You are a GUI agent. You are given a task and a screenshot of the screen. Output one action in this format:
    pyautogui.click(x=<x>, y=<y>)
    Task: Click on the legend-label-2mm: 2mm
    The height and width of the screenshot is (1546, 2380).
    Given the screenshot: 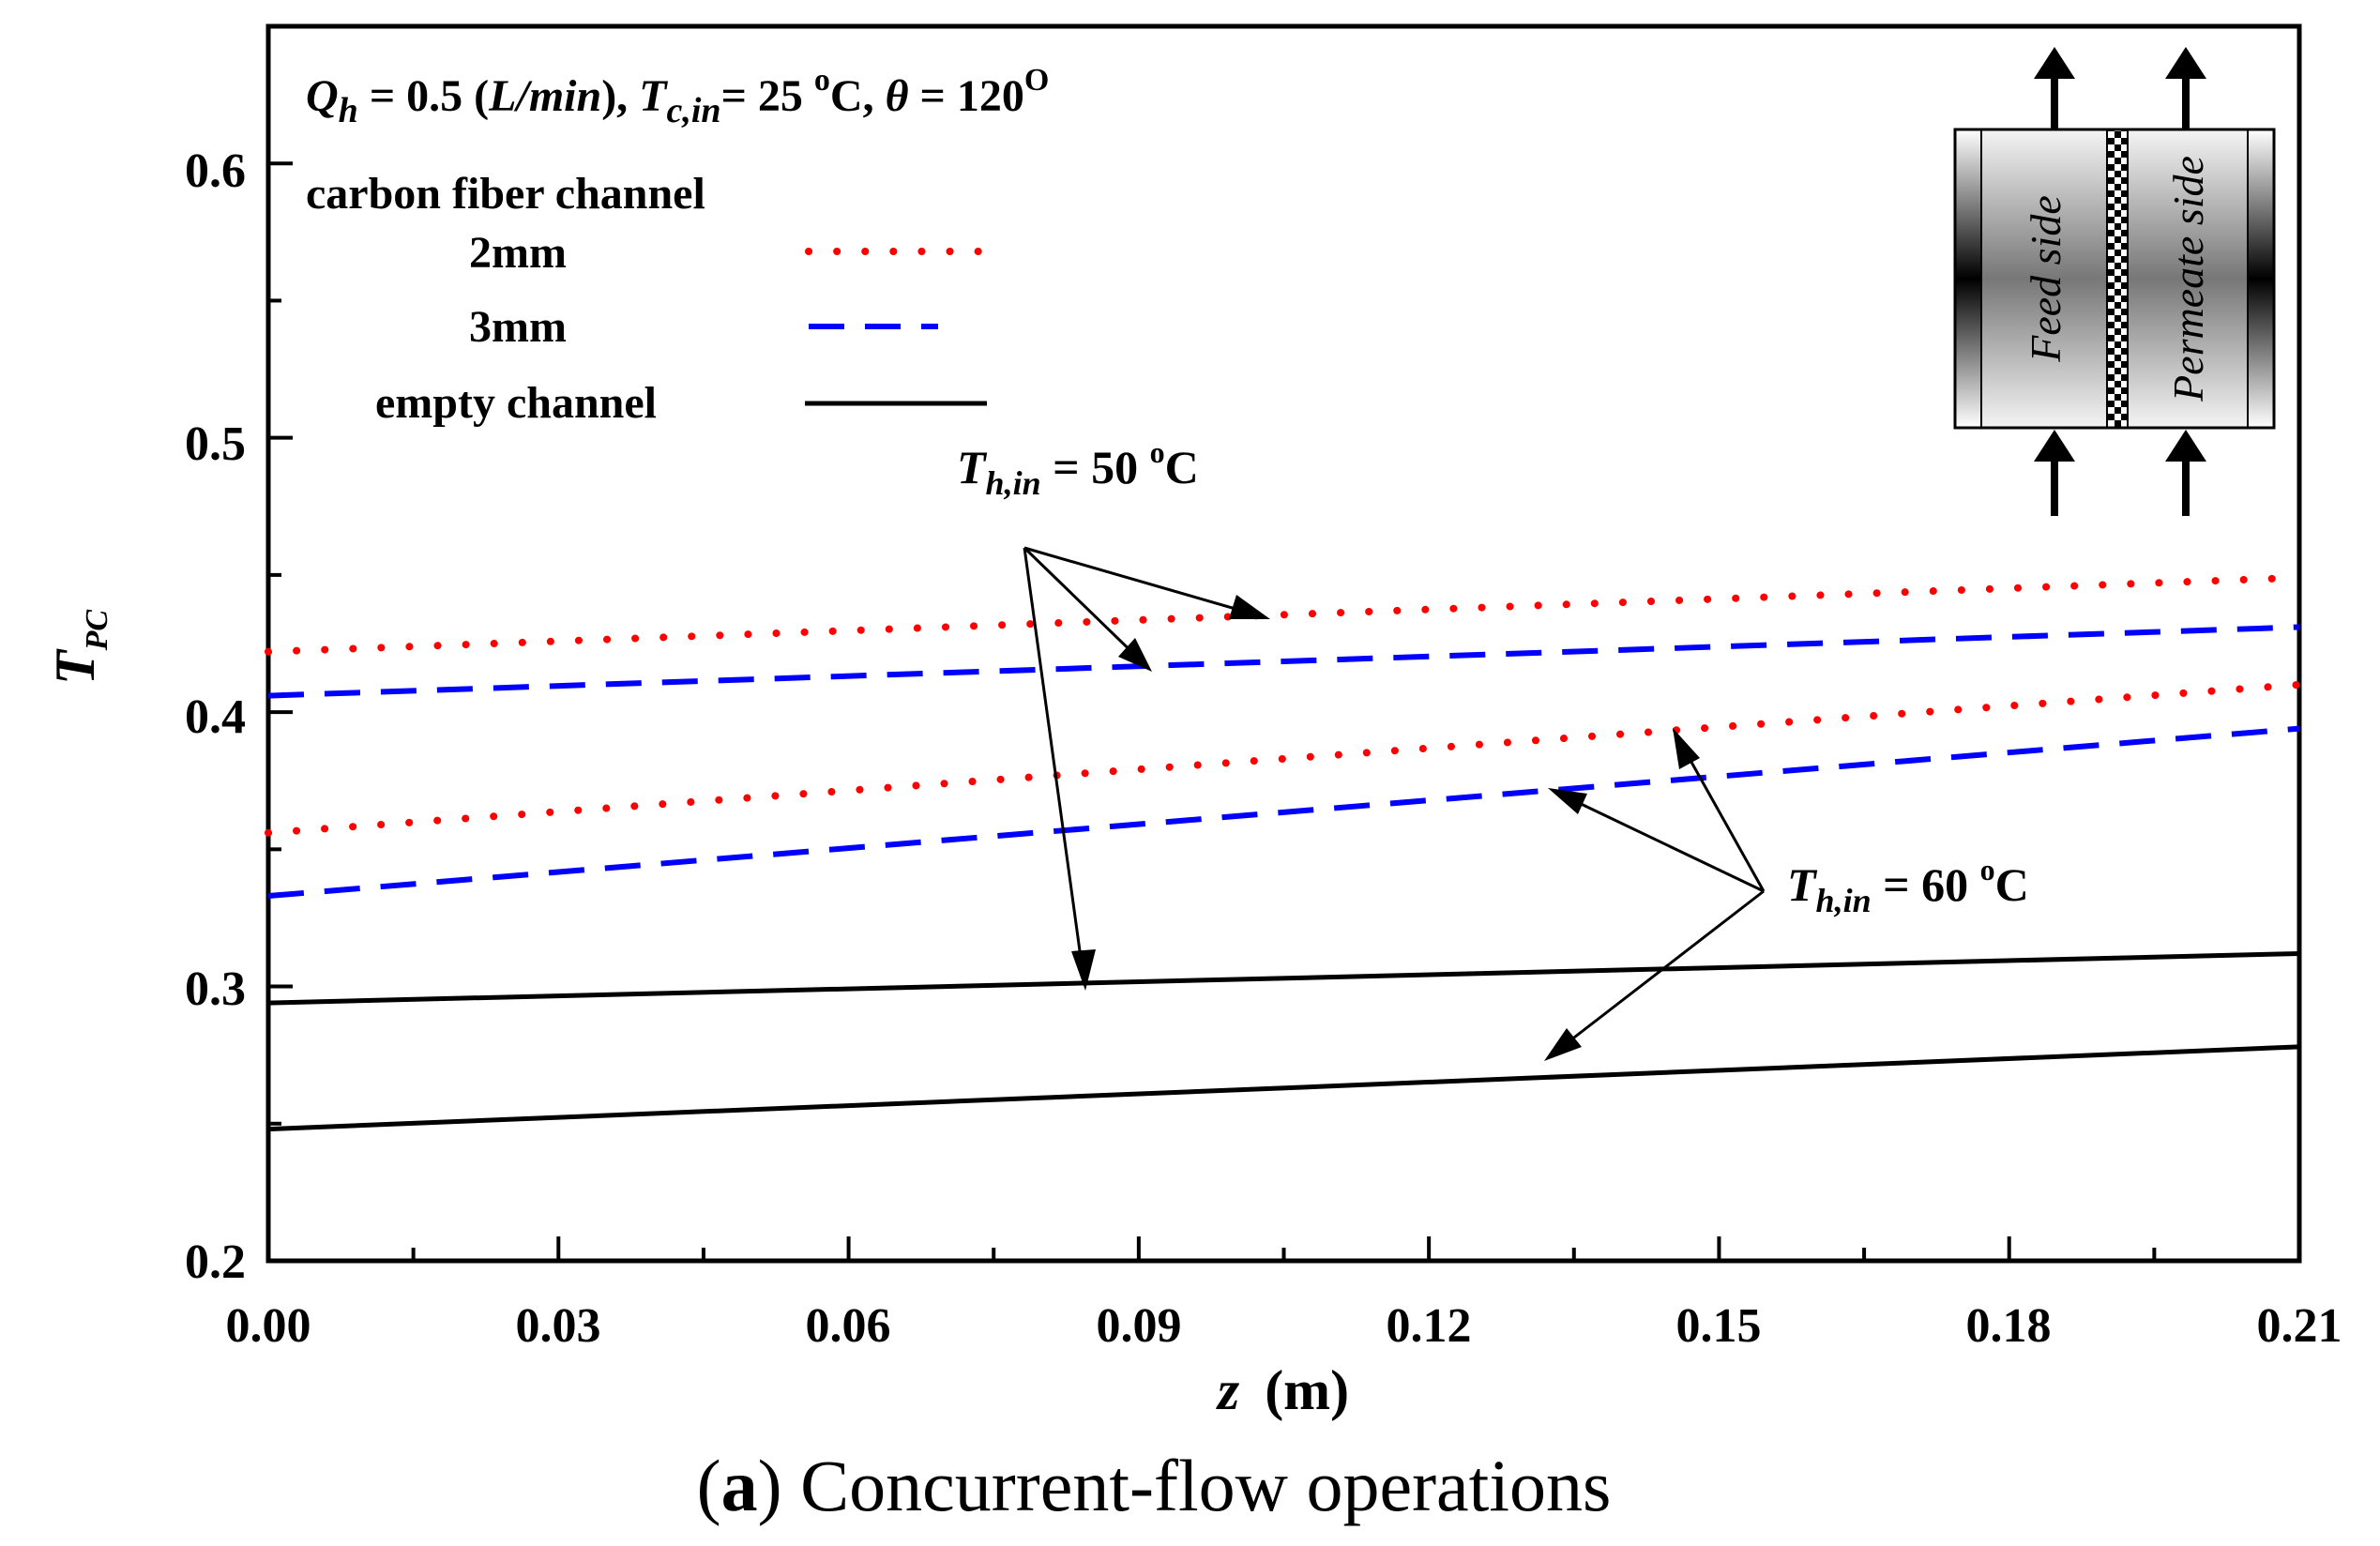 What is the action you would take?
    pyautogui.click(x=518, y=253)
    